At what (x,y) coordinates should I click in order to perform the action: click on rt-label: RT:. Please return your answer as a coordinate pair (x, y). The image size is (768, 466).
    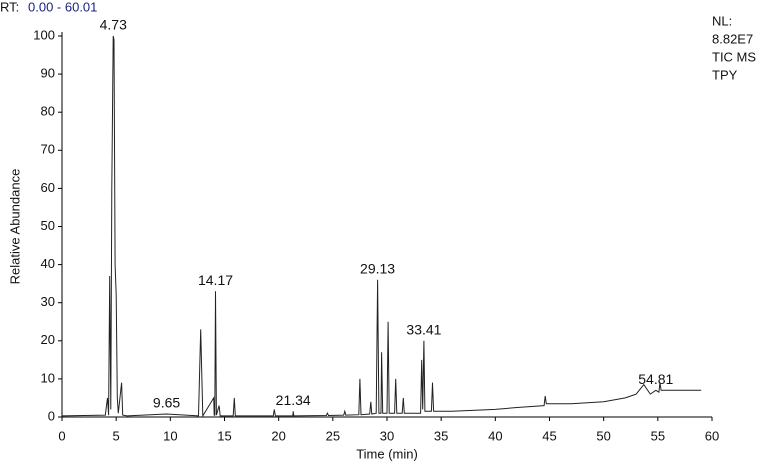
    Looking at the image, I should click on (9, 7).